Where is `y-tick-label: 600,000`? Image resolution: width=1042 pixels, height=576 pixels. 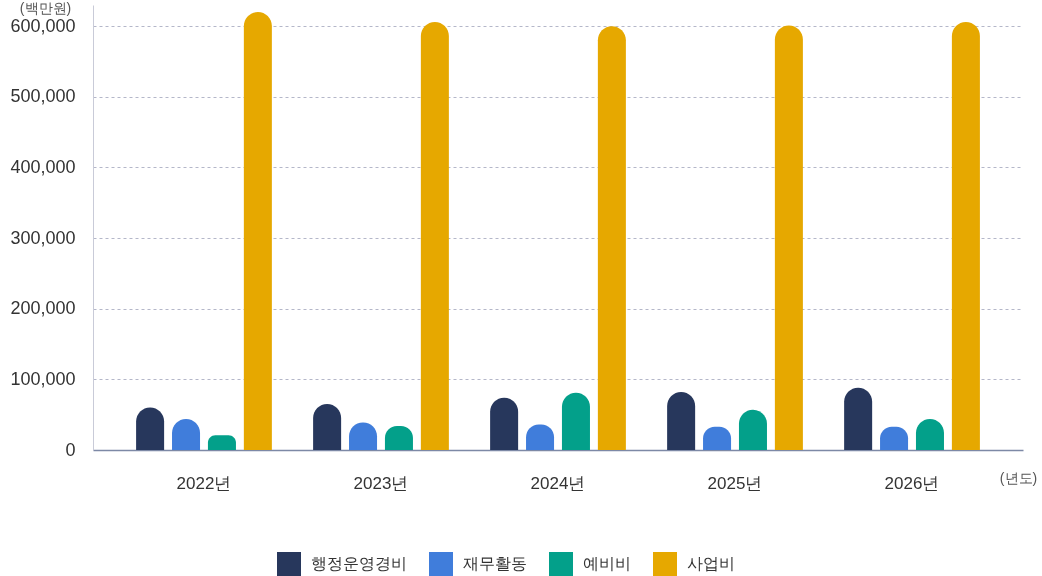 y-tick-label: 600,000 is located at coordinates (43, 25).